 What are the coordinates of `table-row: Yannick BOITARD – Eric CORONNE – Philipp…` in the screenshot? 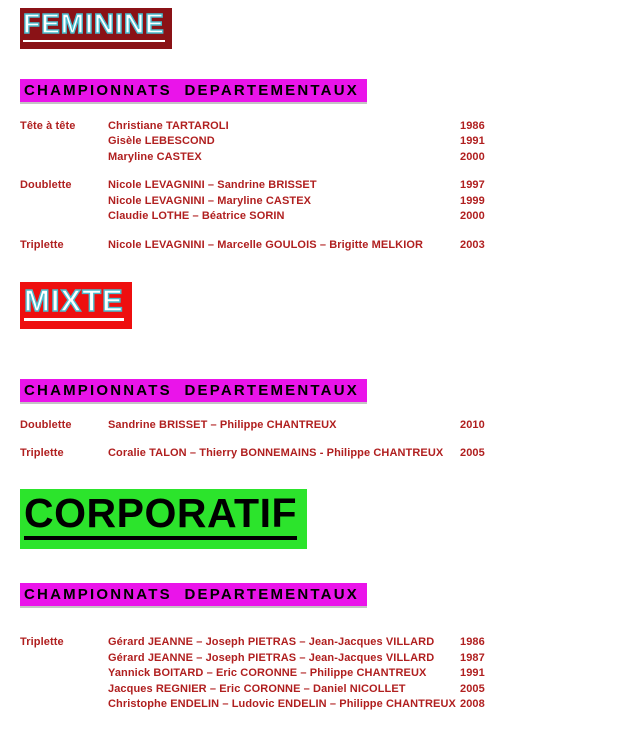 It's located at (320, 674).